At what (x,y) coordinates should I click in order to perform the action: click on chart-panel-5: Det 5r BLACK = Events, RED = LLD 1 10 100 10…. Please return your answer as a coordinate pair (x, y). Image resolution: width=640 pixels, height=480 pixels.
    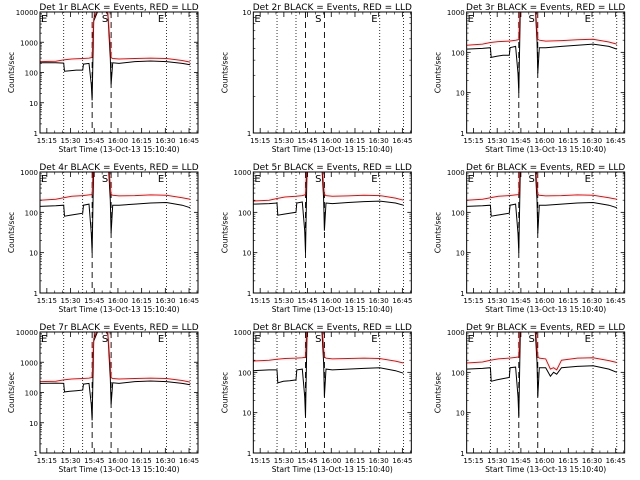
    Looking at the image, I should click on (316, 238).